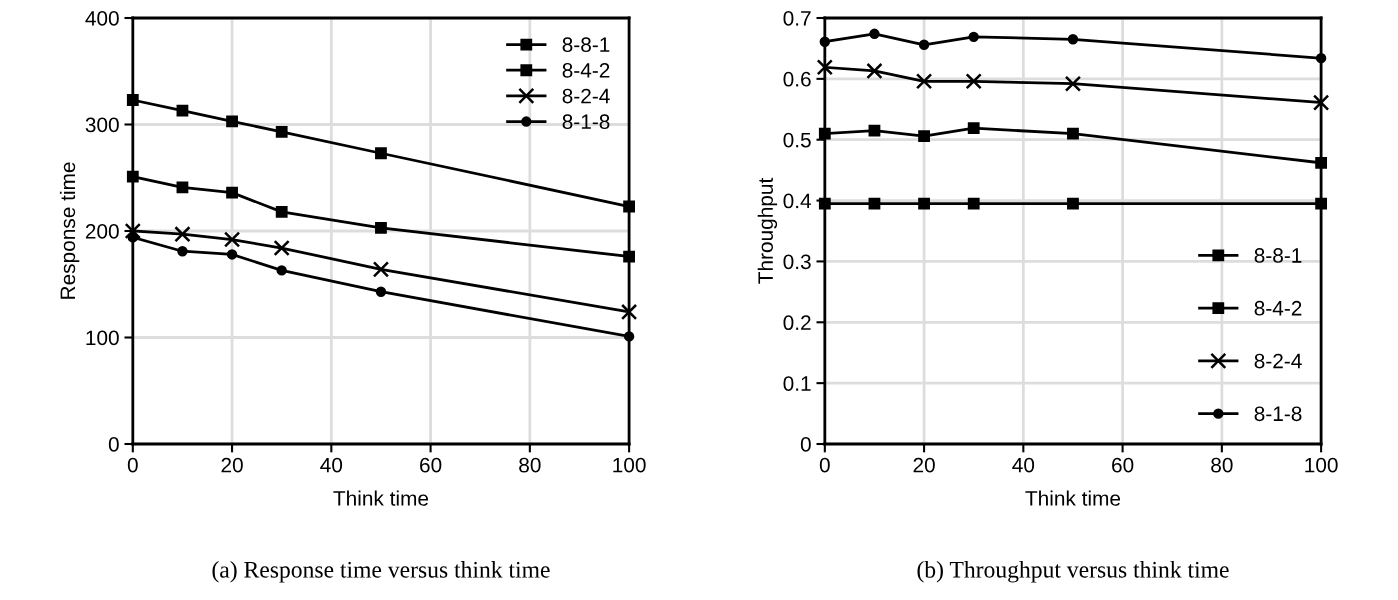 The image size is (1398, 600). Describe the element at coordinates (102, 125) in the screenshot. I see `y-tick-label: 300` at that location.